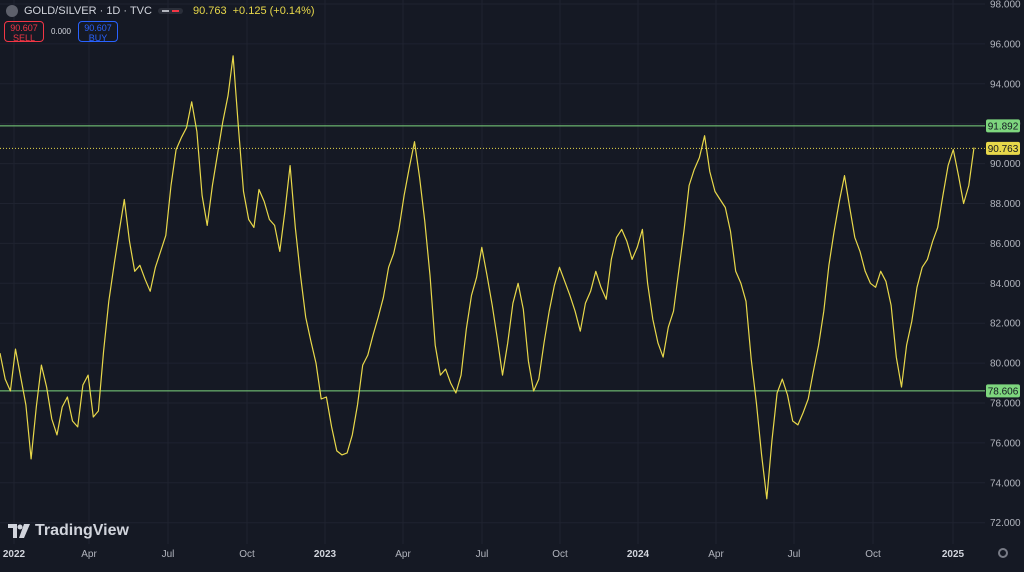  Describe the element at coordinates (82, 530) in the screenshot. I see `brand-name: TradingView` at that location.